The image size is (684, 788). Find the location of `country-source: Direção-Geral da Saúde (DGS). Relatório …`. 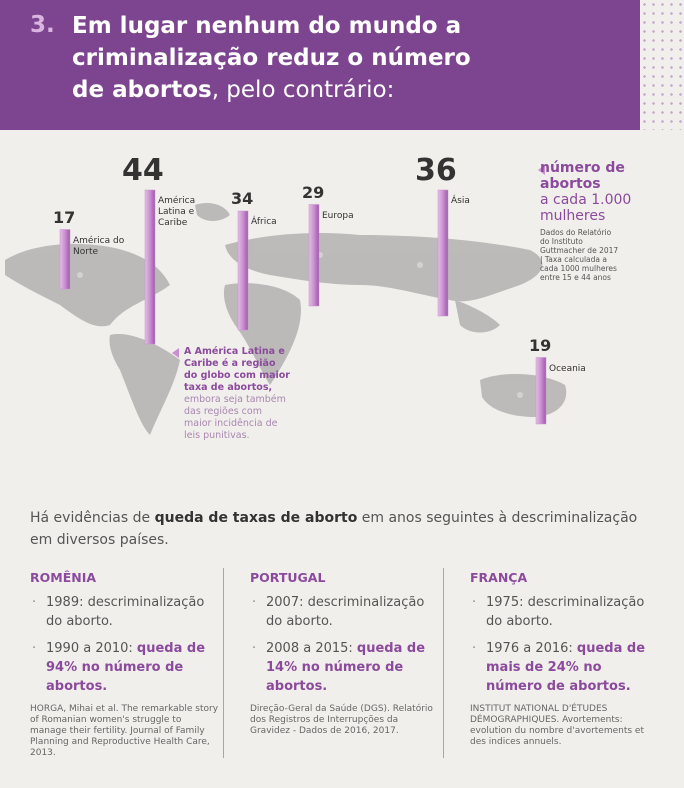

country-source: Direção-Geral da Saúde (DGS). Relatório … is located at coordinates (341, 720).